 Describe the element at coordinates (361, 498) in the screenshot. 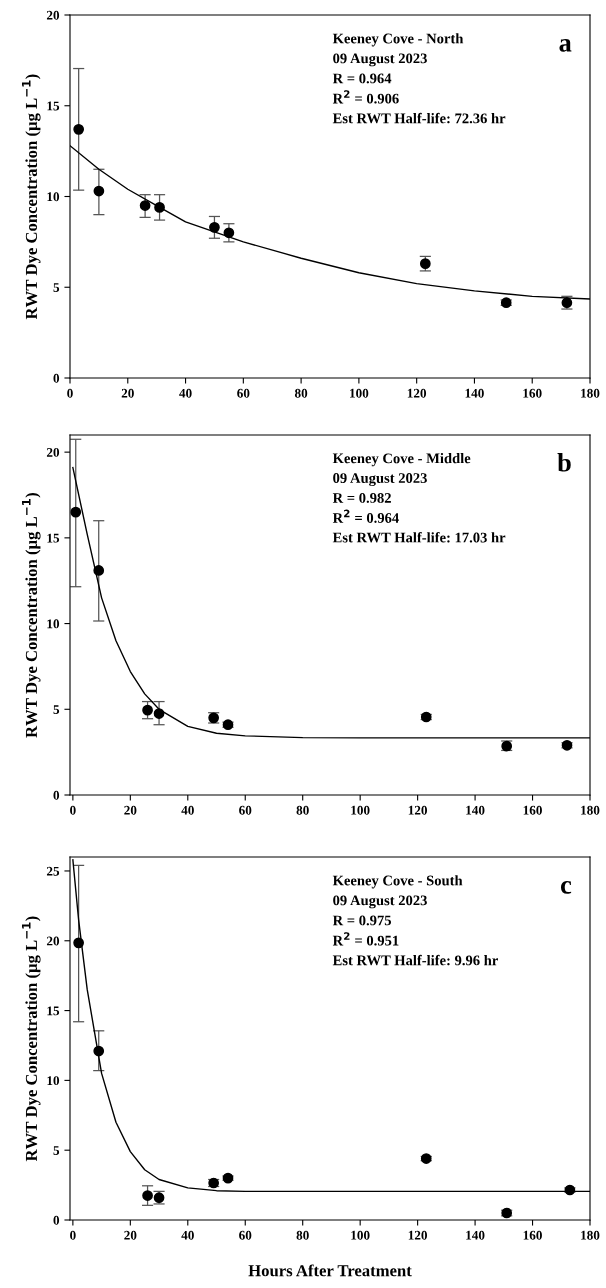

I see `annotation: R = 0.982` at that location.